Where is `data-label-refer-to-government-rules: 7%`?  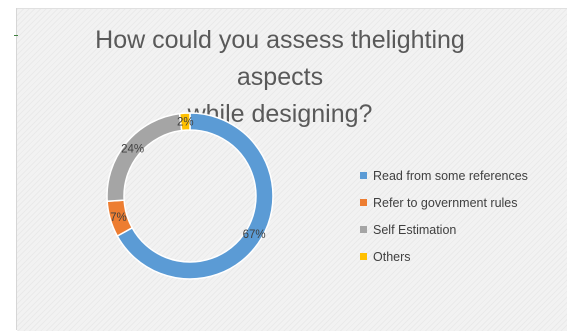 data-label-refer-to-government-rules: 7% is located at coordinates (118, 218).